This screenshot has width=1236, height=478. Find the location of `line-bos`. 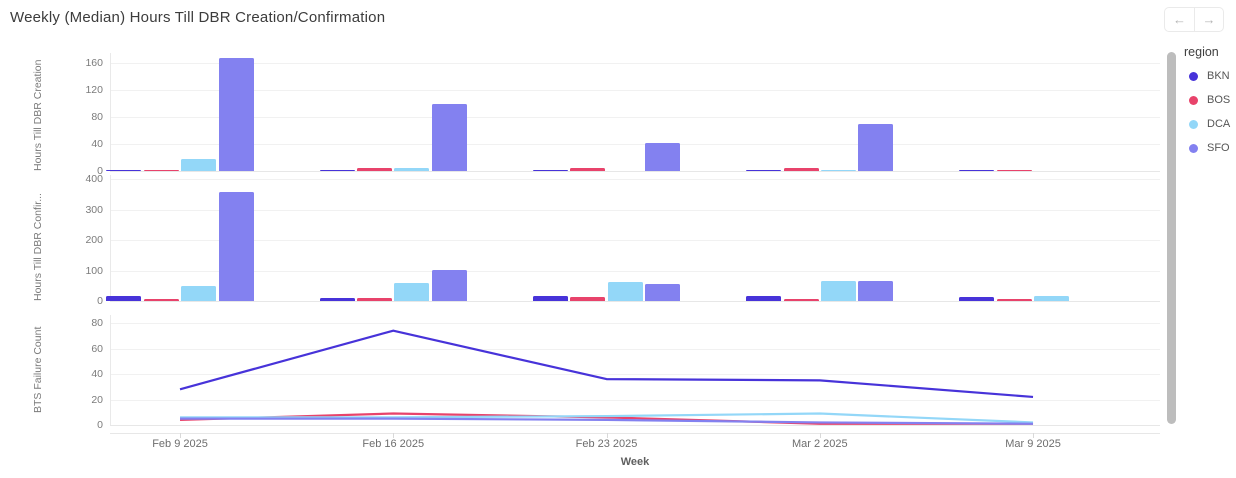

line-bos is located at coordinates (606, 418).